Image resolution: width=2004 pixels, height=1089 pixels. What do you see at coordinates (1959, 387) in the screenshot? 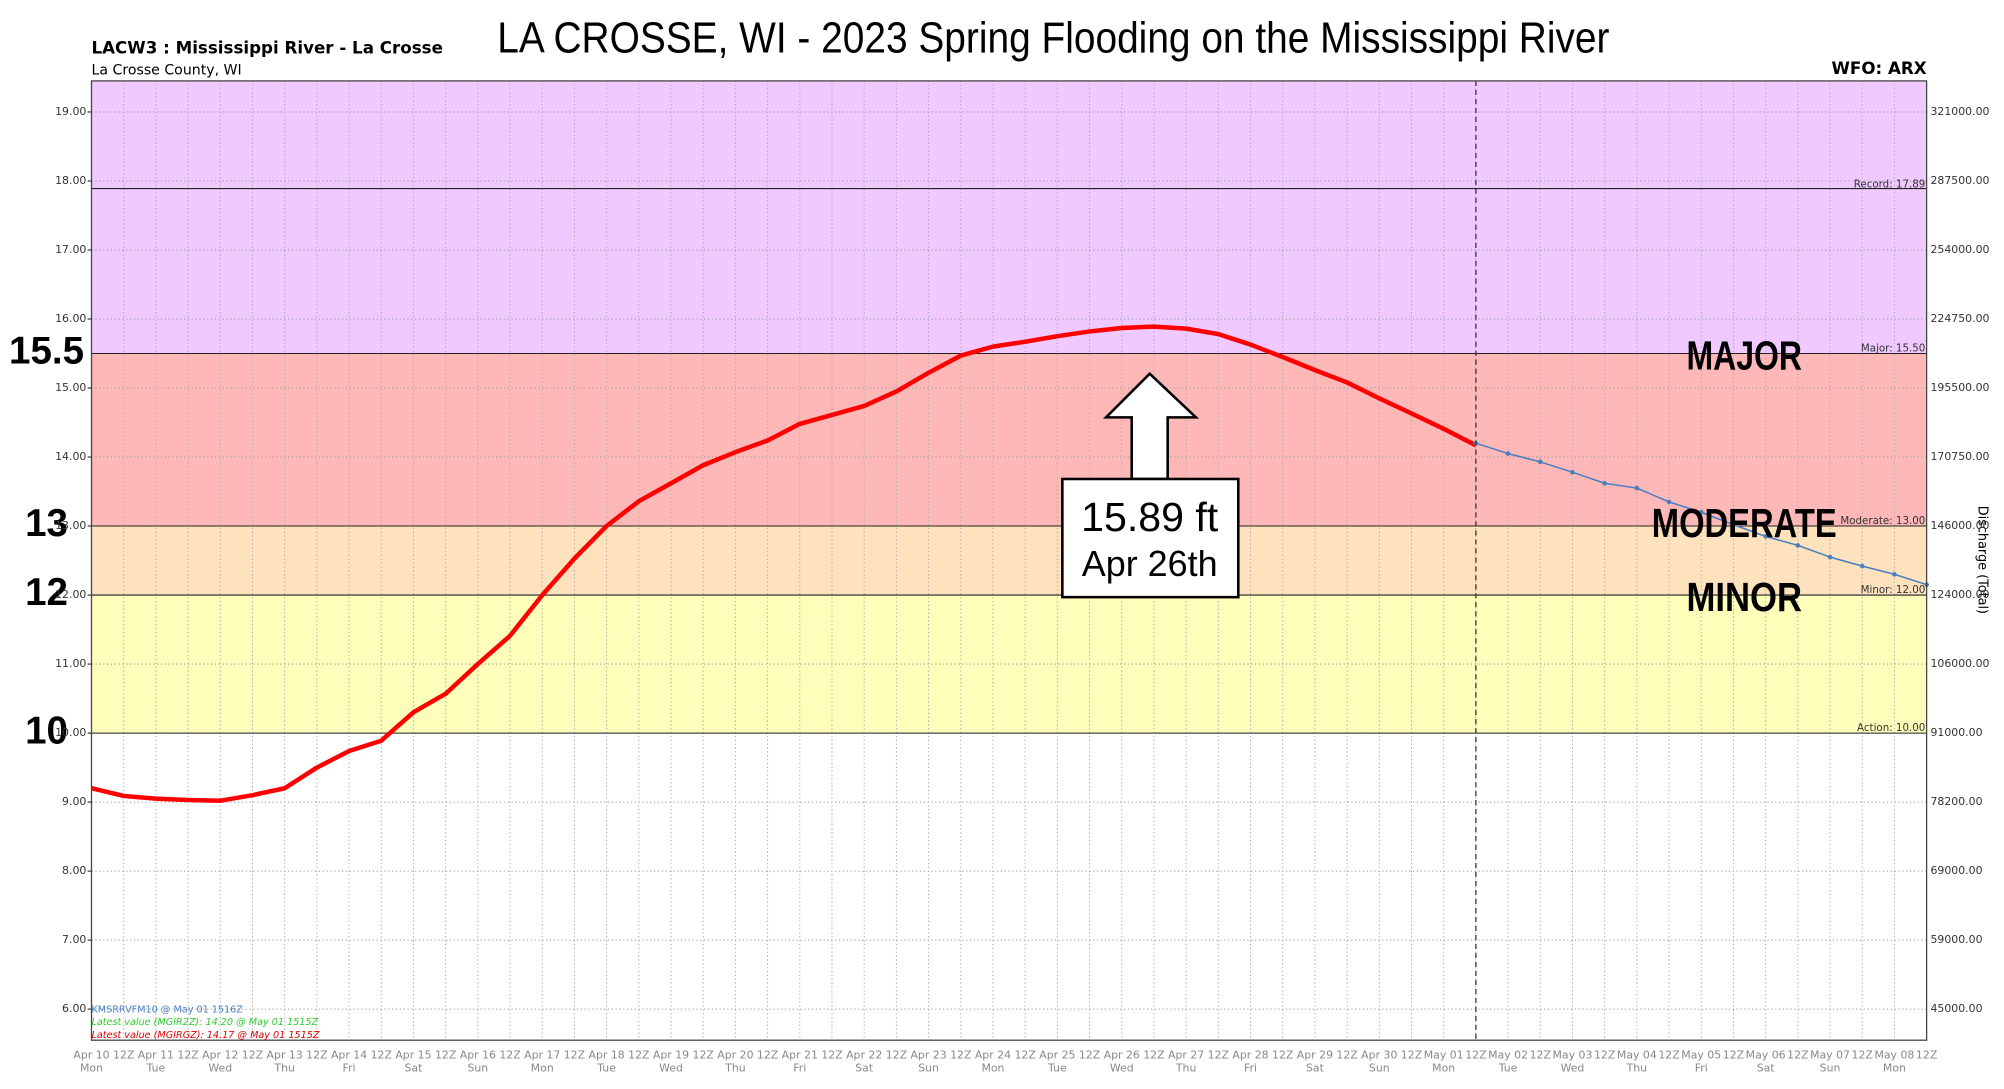
I see `y2-tick-label: 195500.00` at bounding box center [1959, 387].